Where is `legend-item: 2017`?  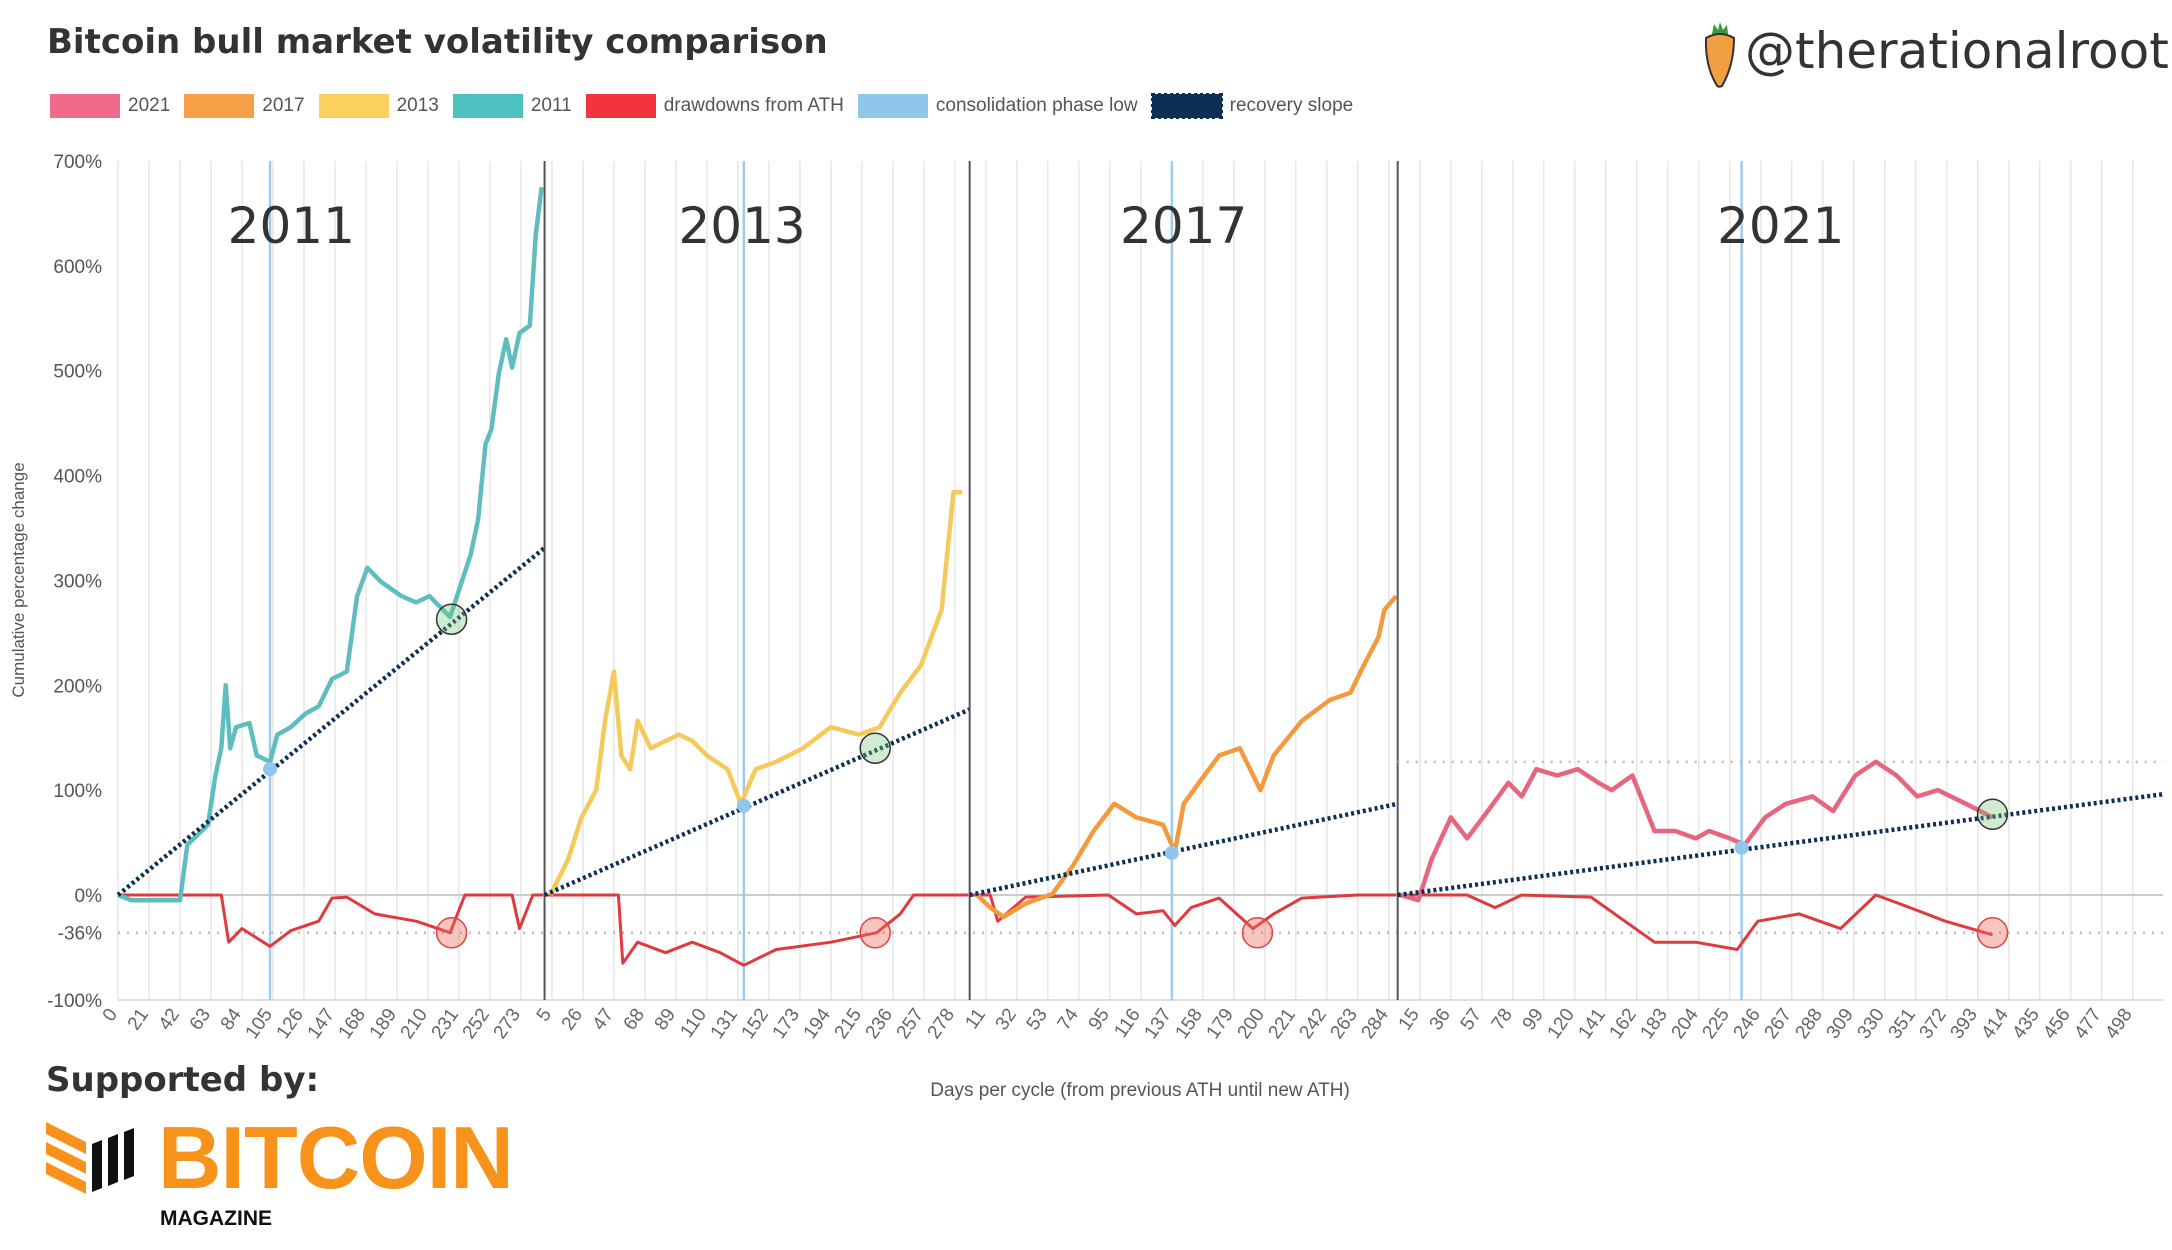 legend-item: 2017 is located at coordinates (244, 106).